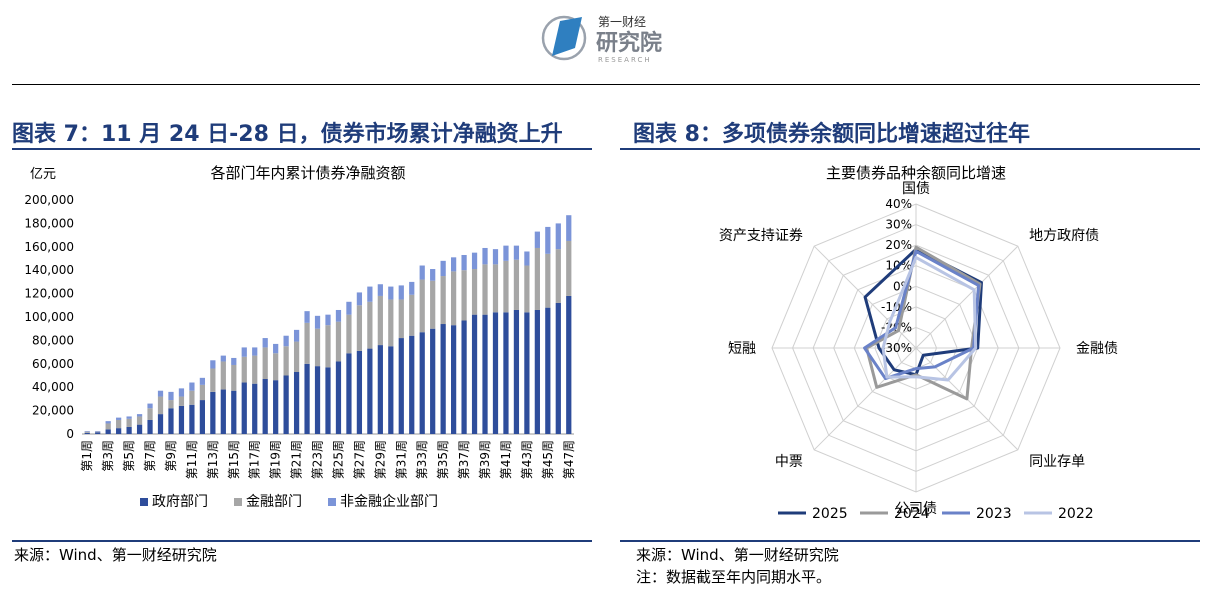 Image resolution: width=1211 pixels, height=594 pixels. Describe the element at coordinates (912, 514) in the screenshot. I see `legend-label: 2024` at that location.